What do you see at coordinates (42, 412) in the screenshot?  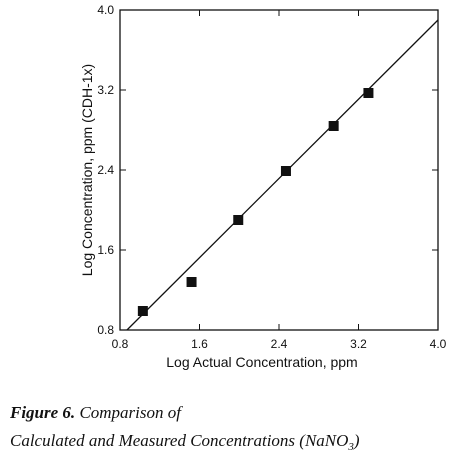 I see `caption-label: Figure 6.` at bounding box center [42, 412].